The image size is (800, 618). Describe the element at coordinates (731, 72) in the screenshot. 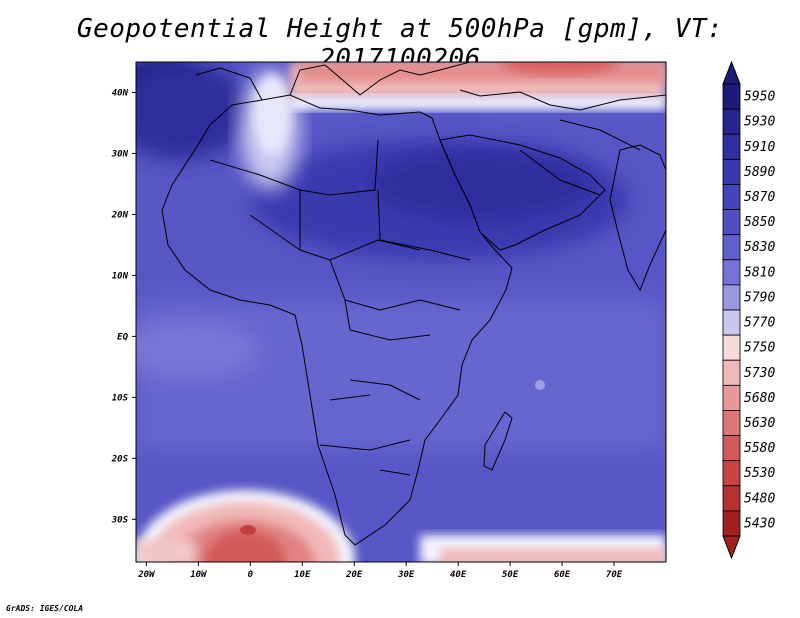

I see `colorbar-max-arrow` at that location.